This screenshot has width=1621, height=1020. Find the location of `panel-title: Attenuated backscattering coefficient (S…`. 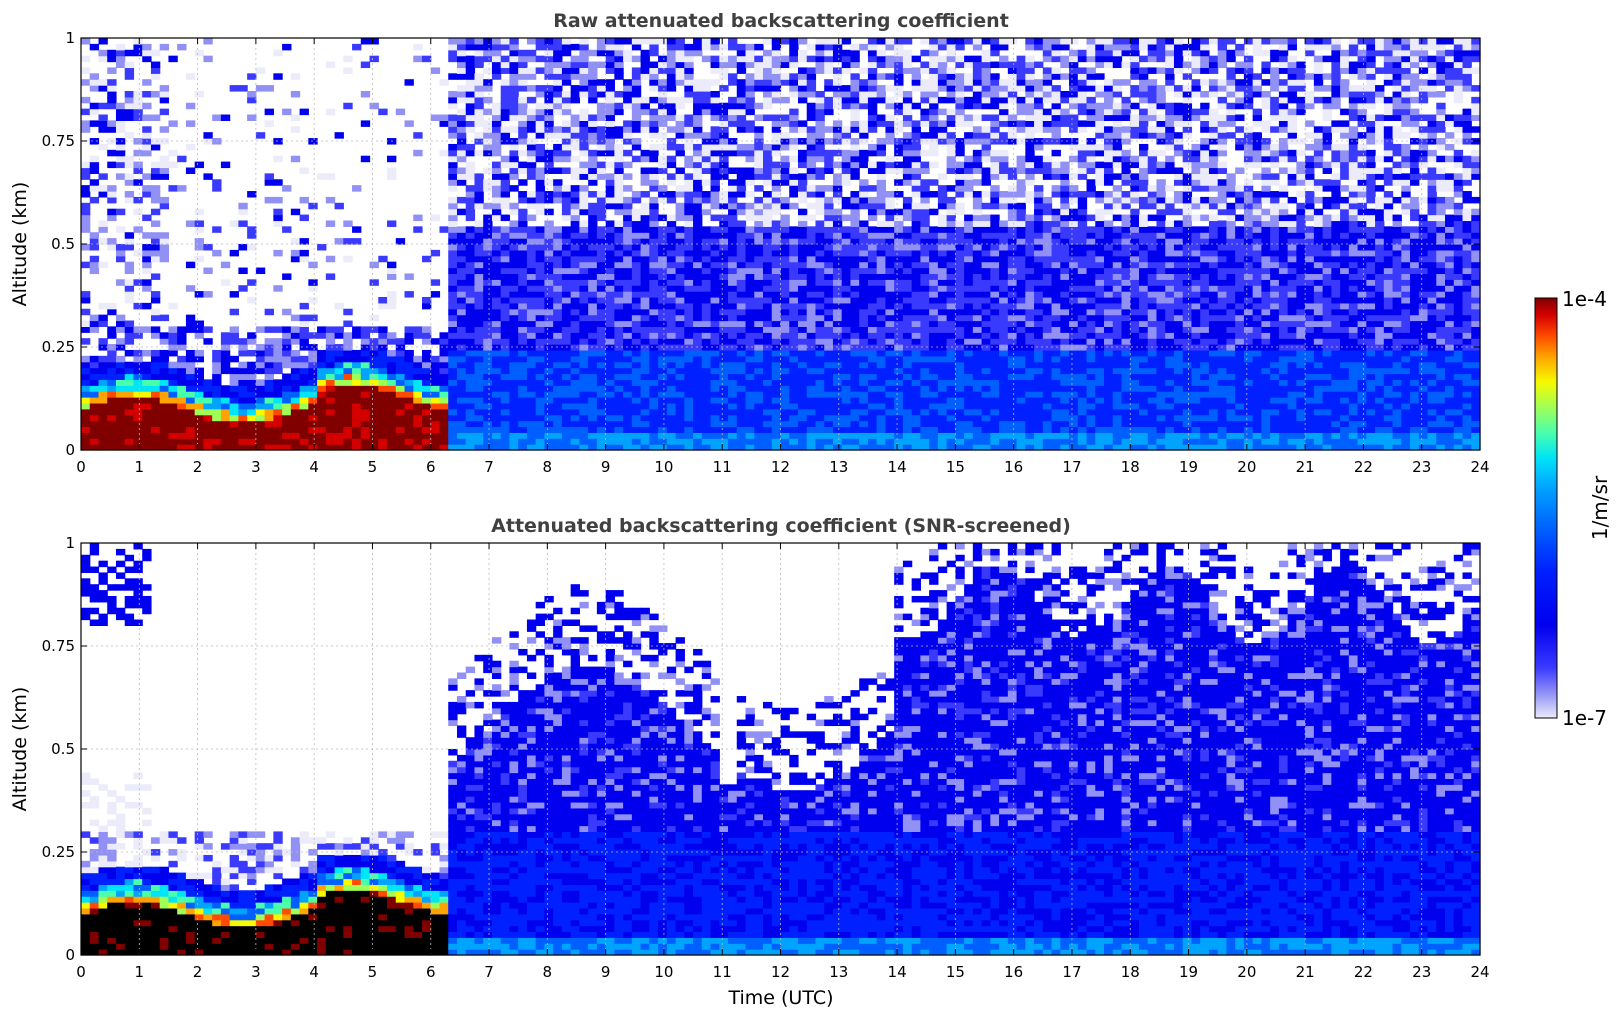

panel-title: Attenuated backscattering coefficient (S… is located at coordinates (781, 526).